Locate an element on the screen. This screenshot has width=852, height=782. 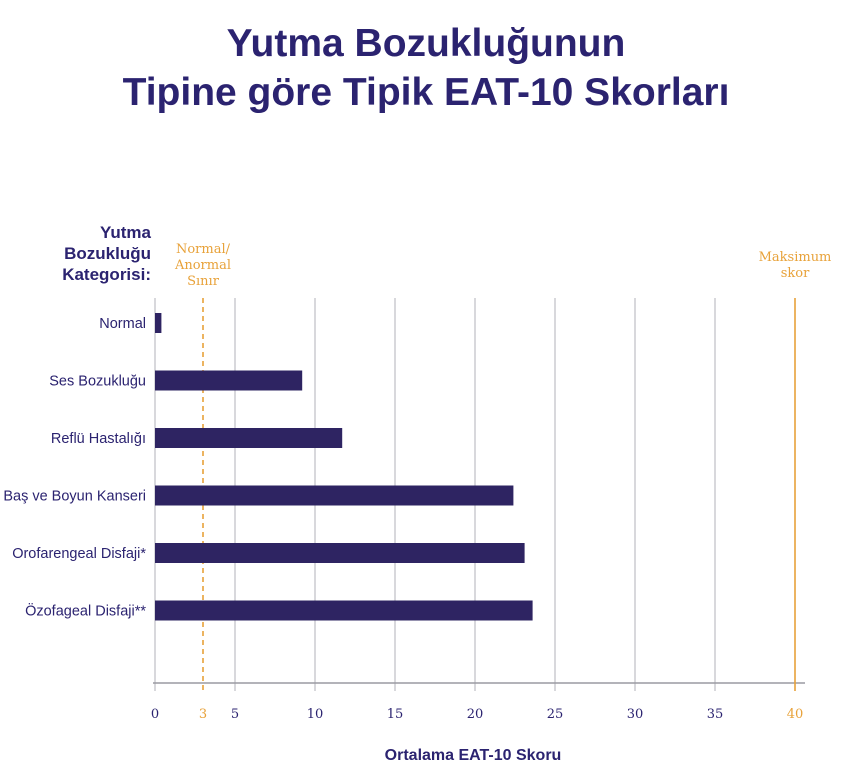
y-axis-header-line: Bozukluğu is located at coordinates (107, 253).